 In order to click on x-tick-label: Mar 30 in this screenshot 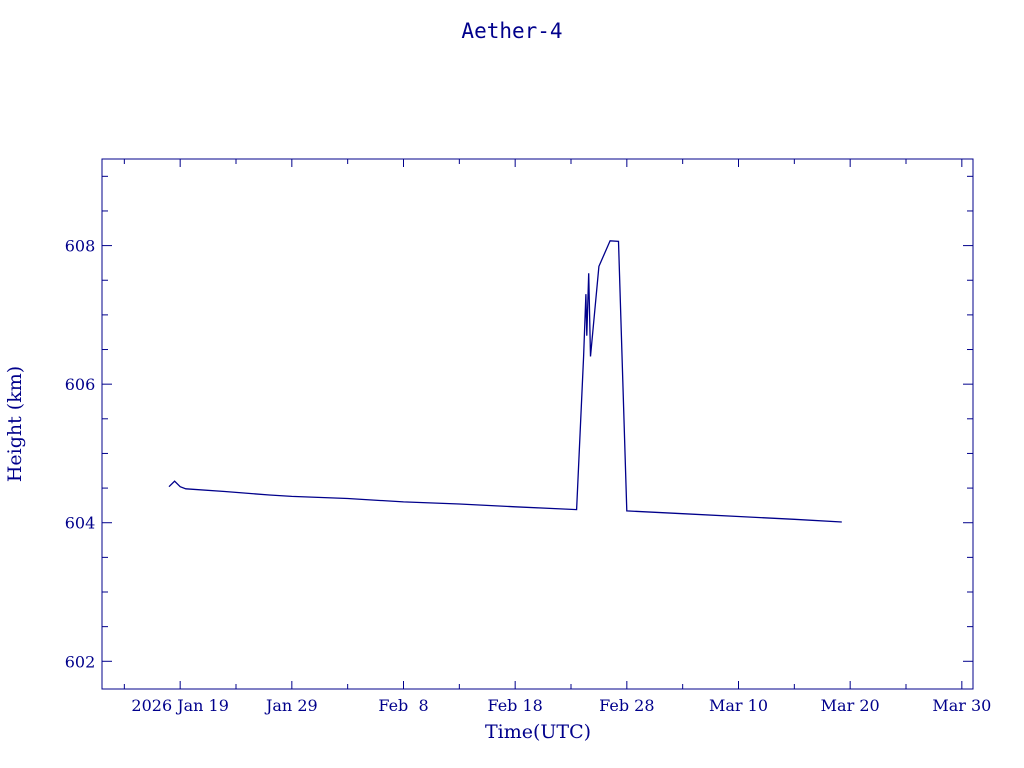, I will do `click(961, 705)`.